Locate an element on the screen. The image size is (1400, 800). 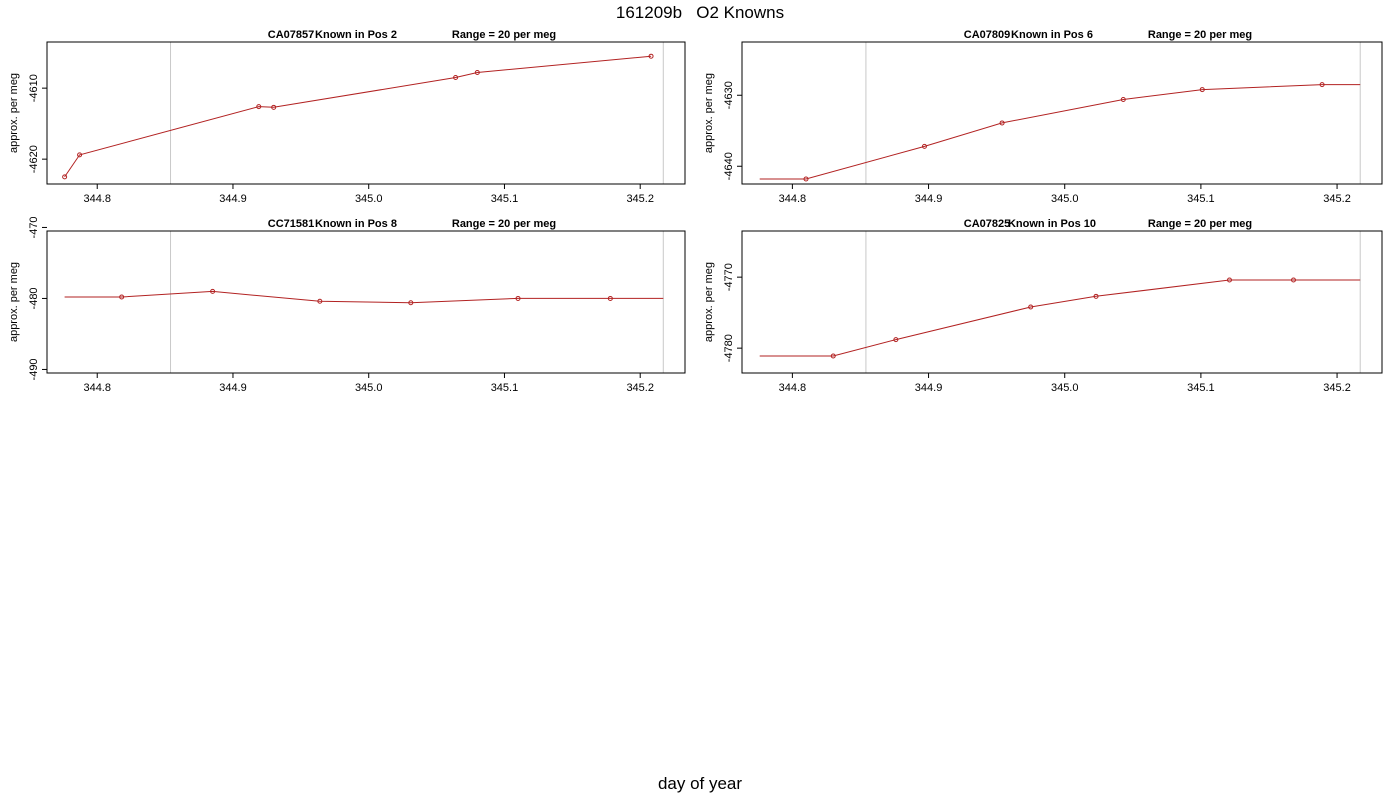
y-tick-label: -480 is located at coordinates (34, 298).